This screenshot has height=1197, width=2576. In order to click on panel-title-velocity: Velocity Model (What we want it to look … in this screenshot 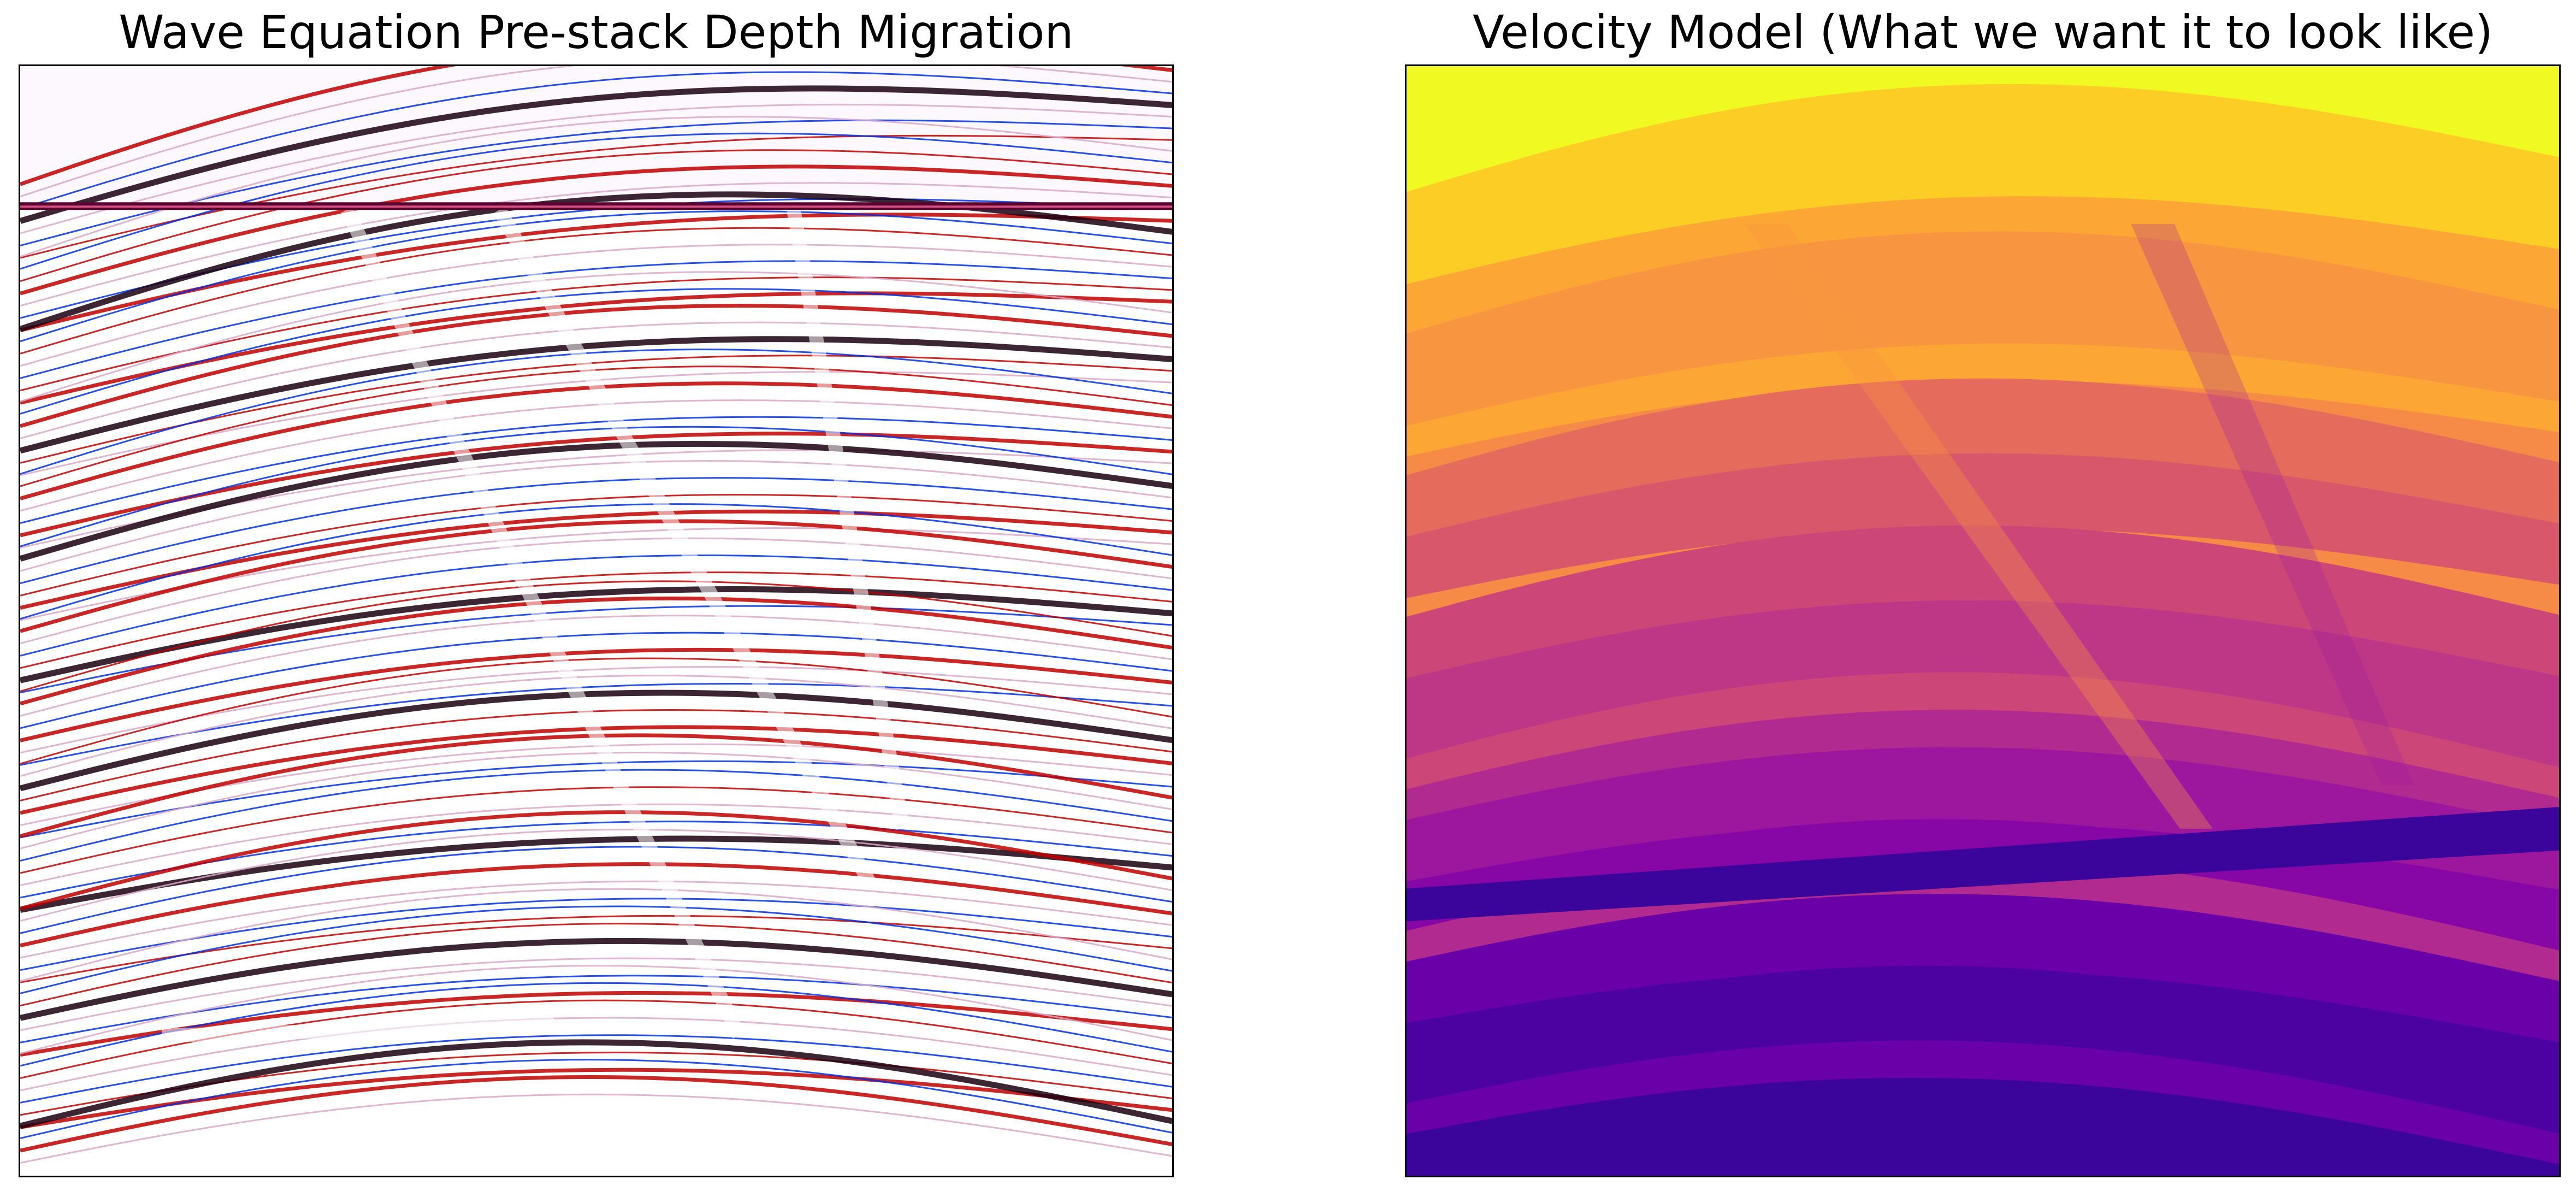, I will do `click(1983, 32)`.